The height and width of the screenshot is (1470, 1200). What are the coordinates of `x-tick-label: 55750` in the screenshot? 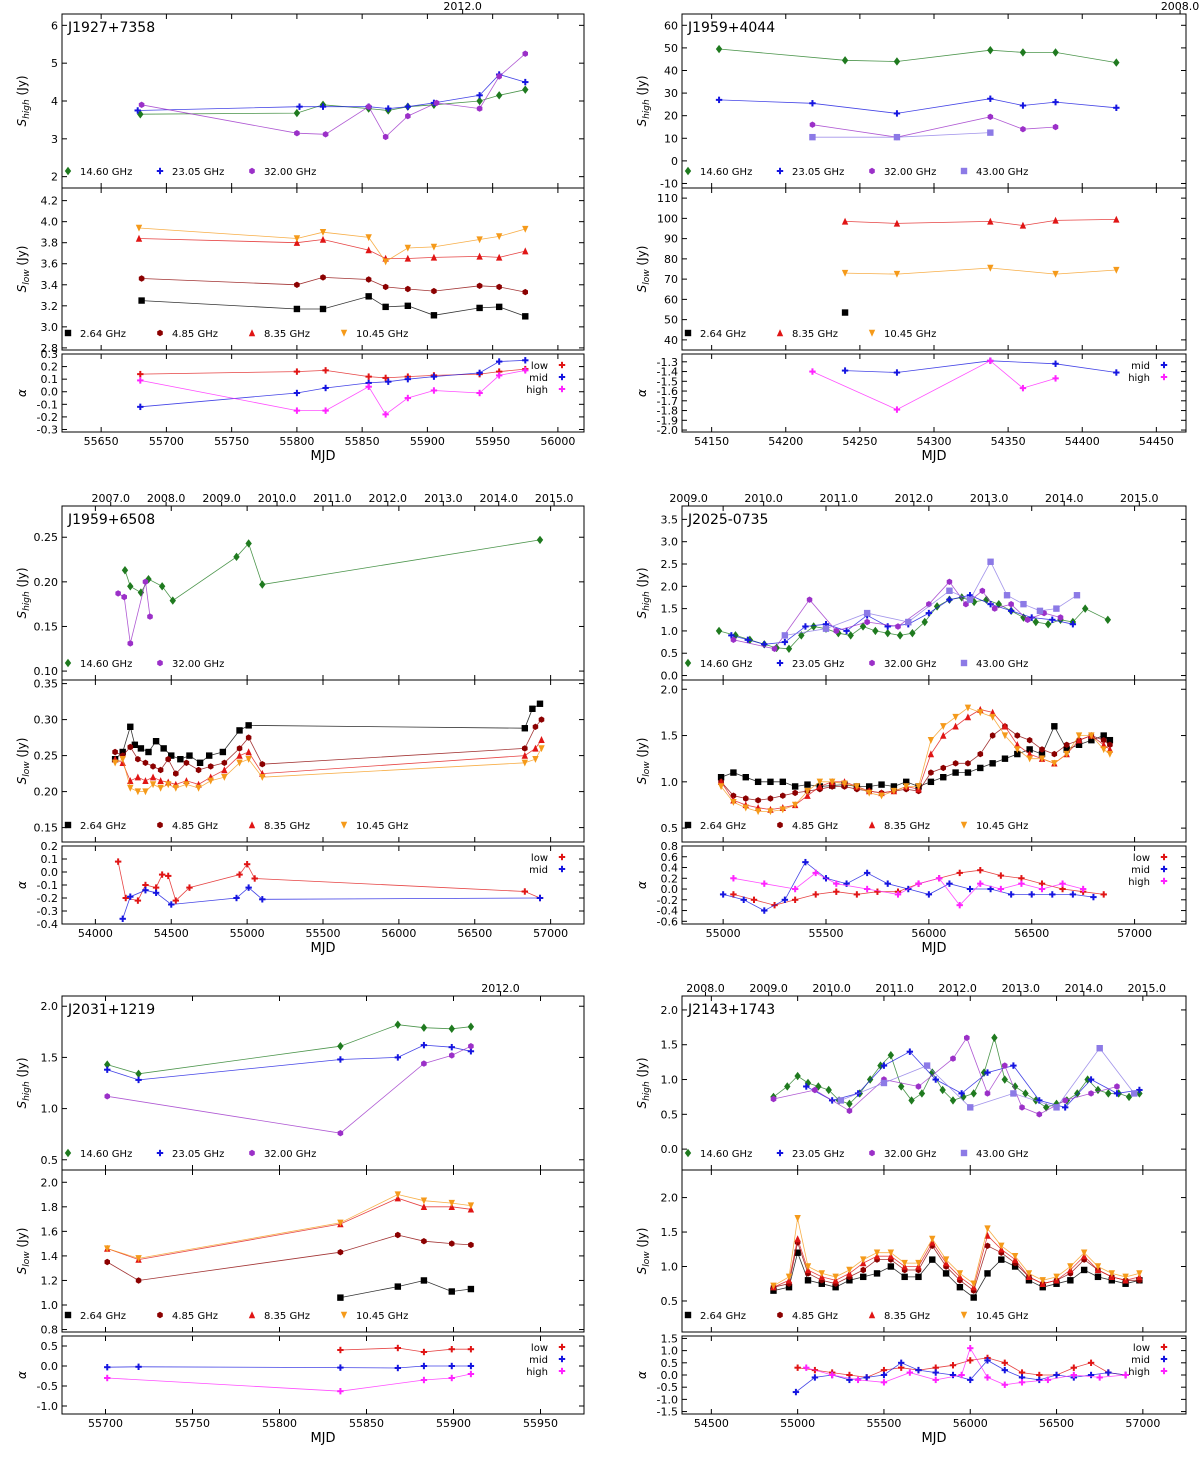 It's located at (231, 441).